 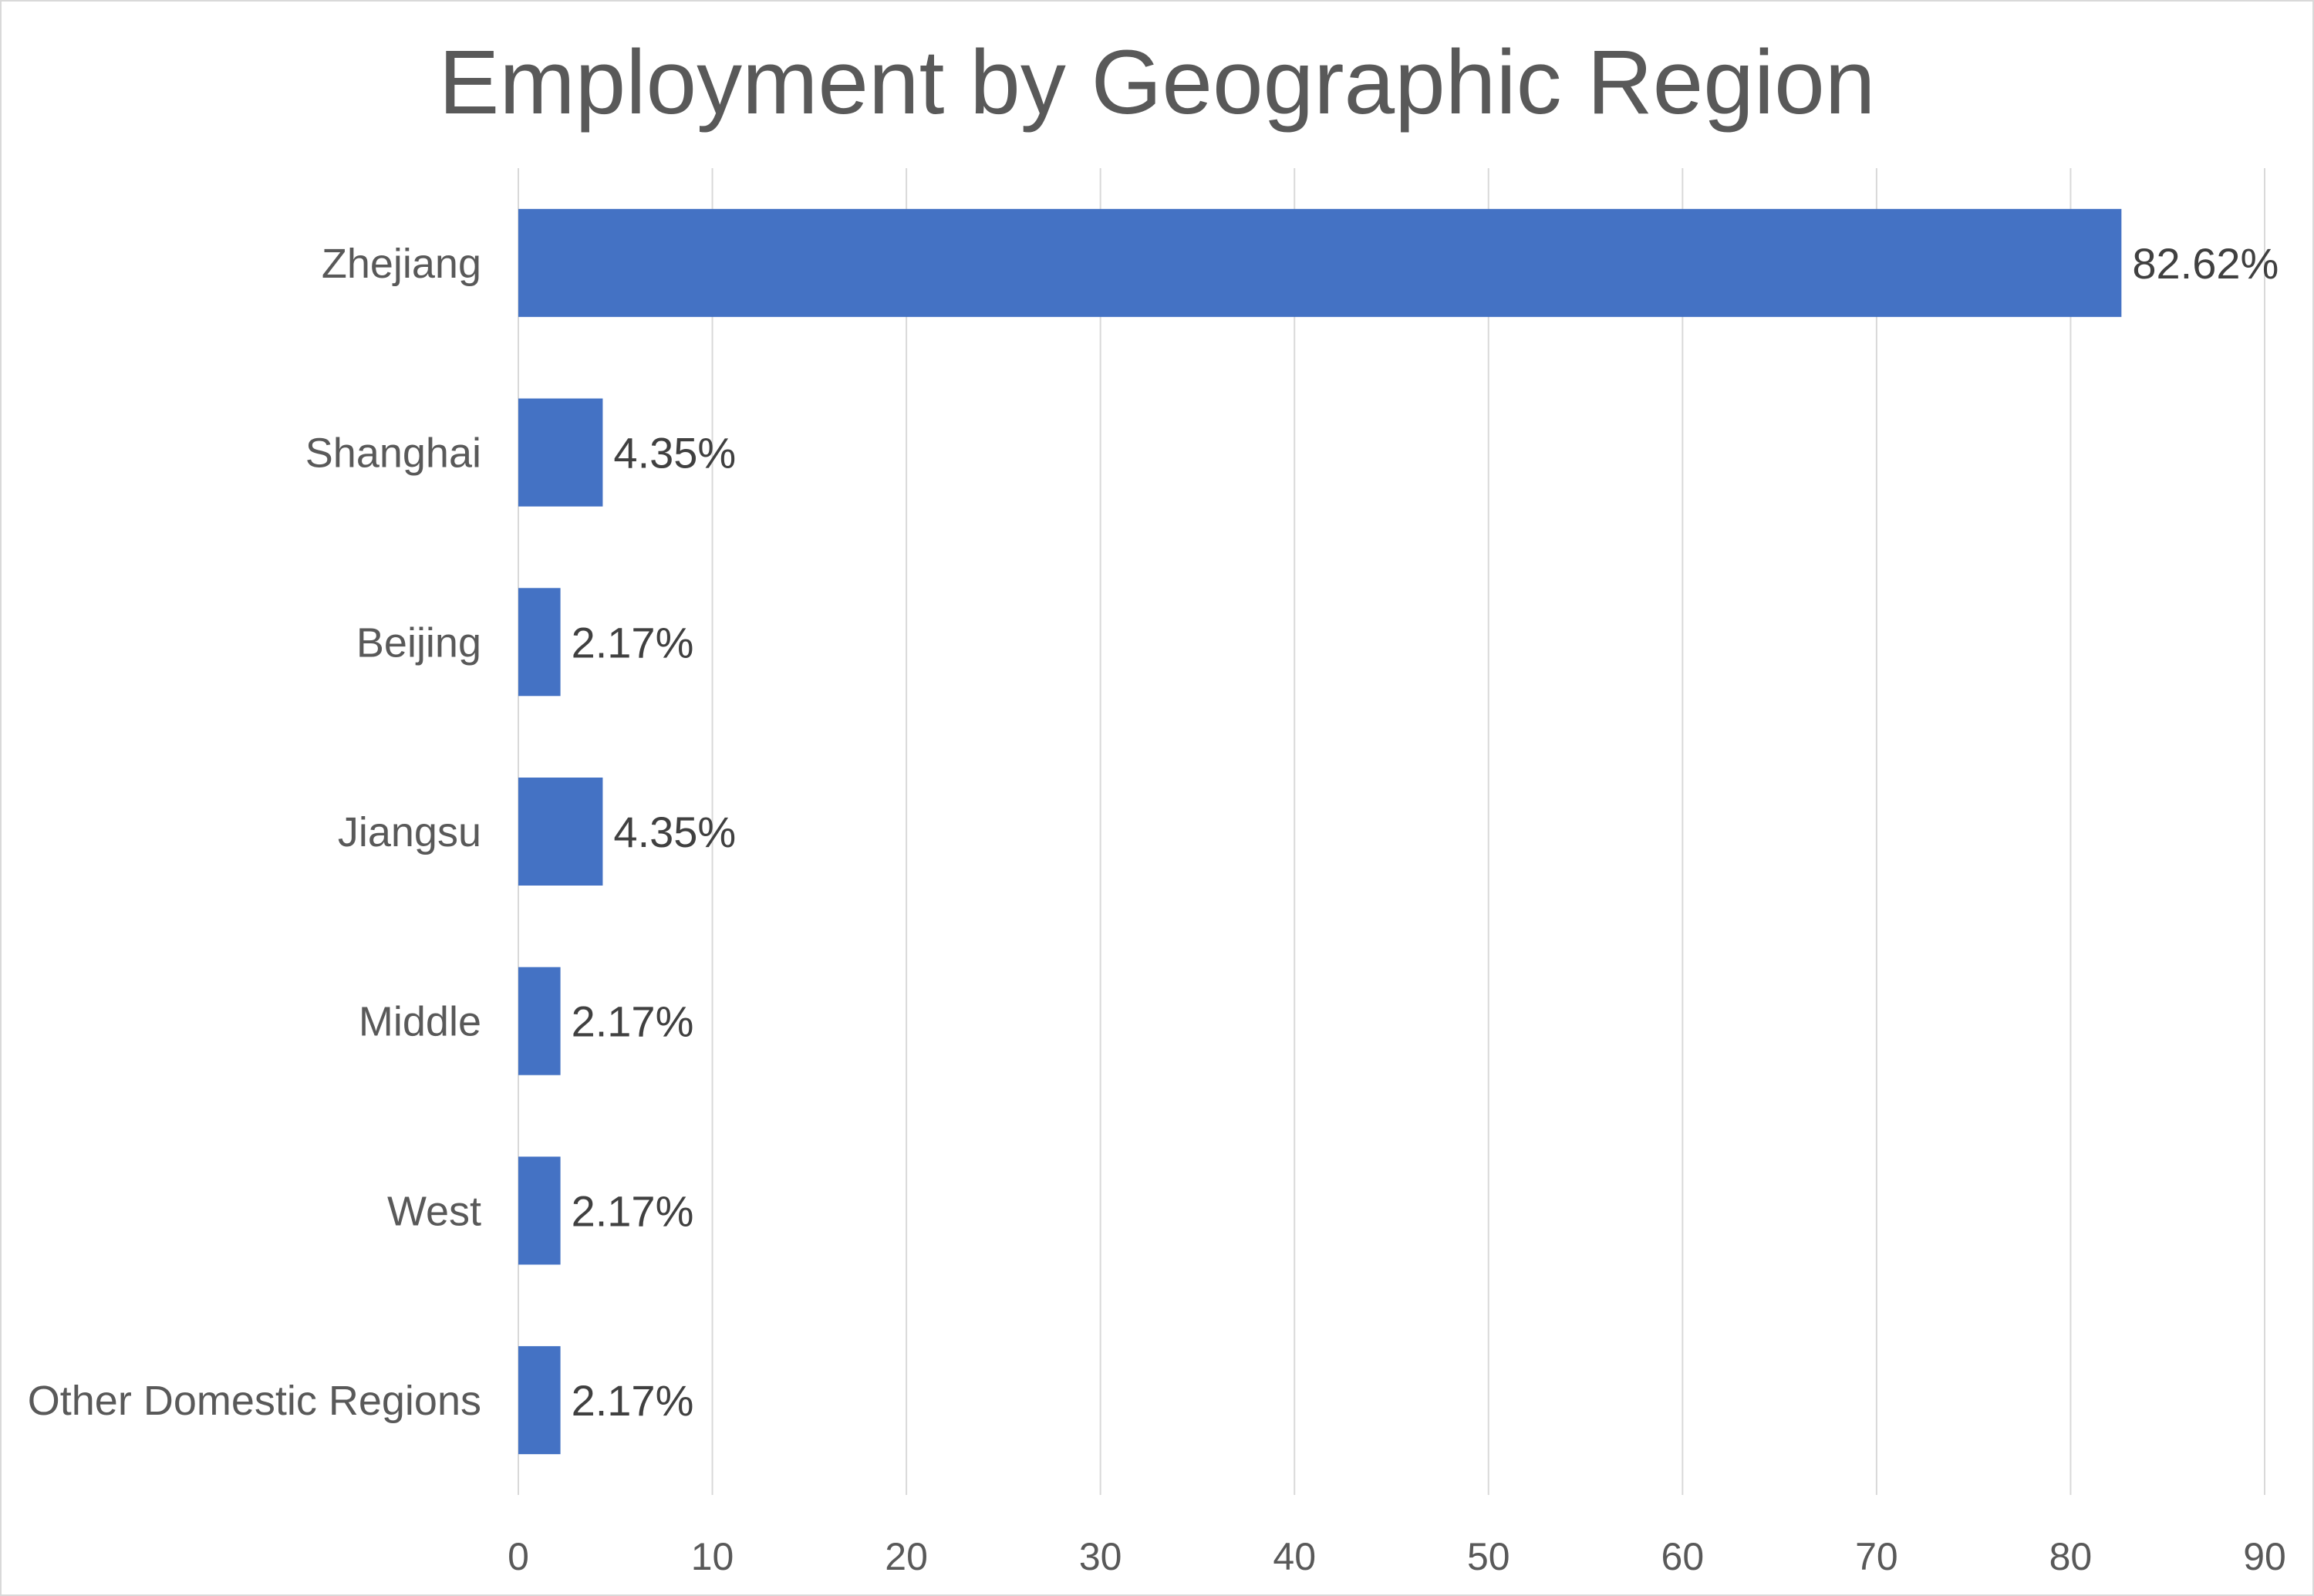 What do you see at coordinates (1294, 1556) in the screenshot?
I see `x-tick-label: 40` at bounding box center [1294, 1556].